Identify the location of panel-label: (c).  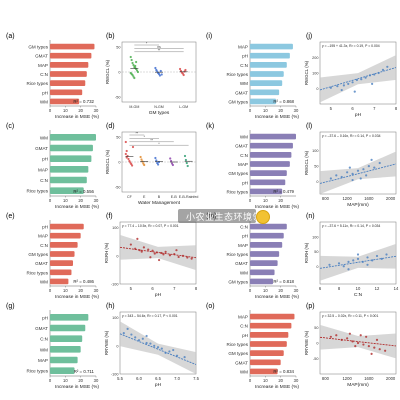
(10, 126).